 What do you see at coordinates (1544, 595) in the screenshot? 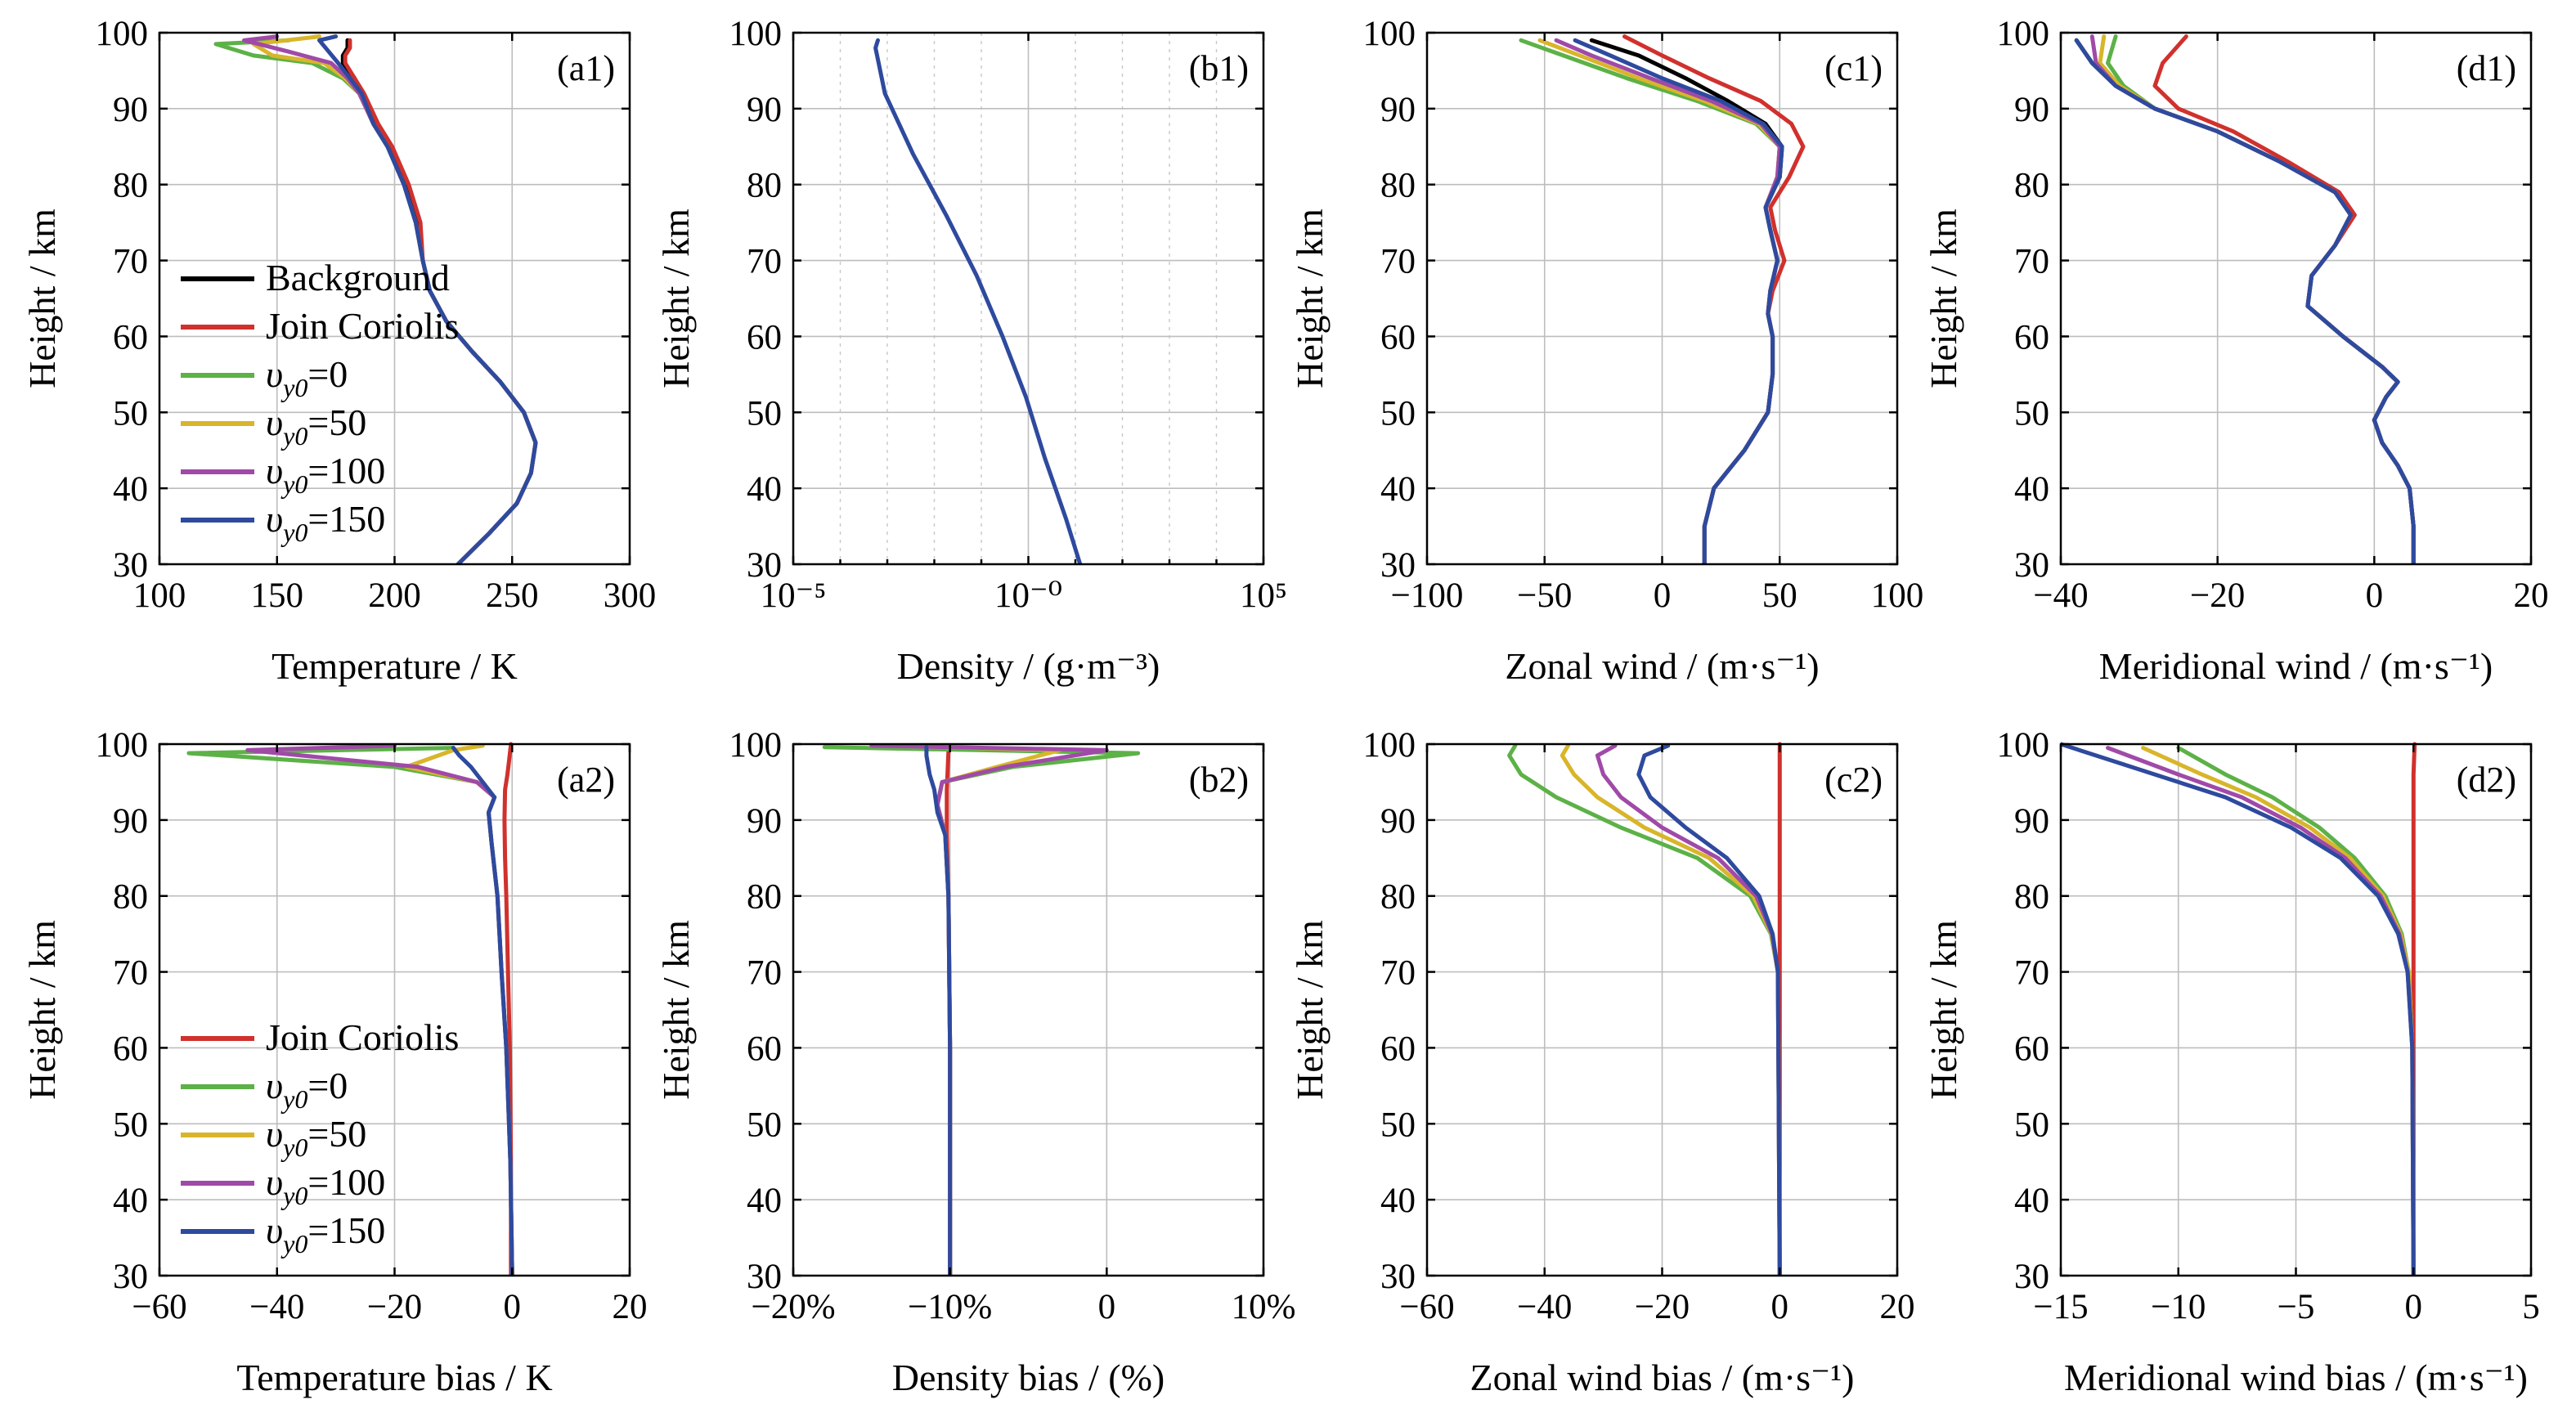
I see `x-tick-label: −50` at bounding box center [1544, 595].